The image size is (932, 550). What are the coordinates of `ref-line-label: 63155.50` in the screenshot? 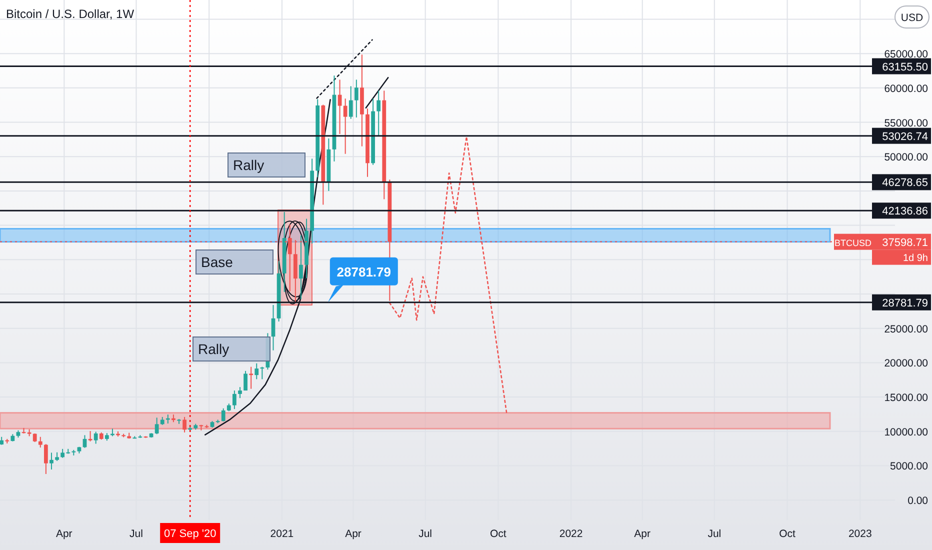 It's located at (905, 67).